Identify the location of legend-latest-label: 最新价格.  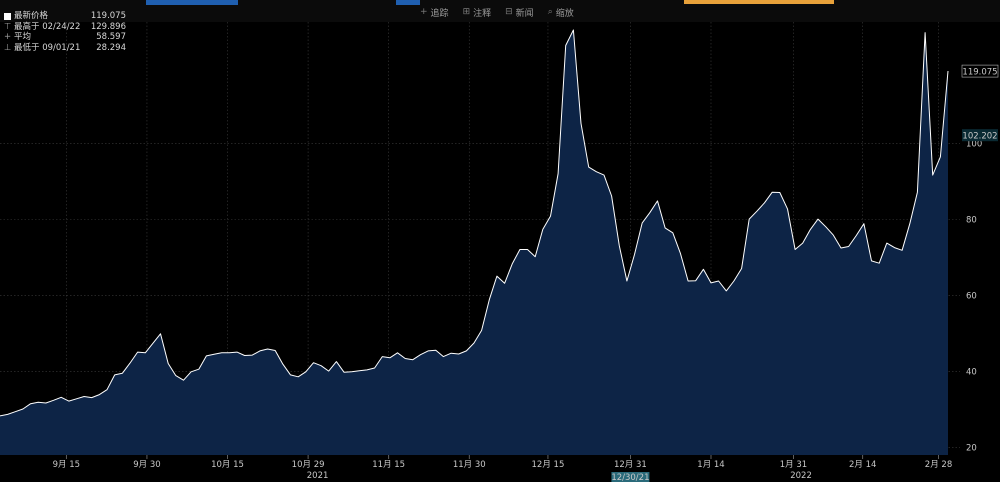
(31, 16).